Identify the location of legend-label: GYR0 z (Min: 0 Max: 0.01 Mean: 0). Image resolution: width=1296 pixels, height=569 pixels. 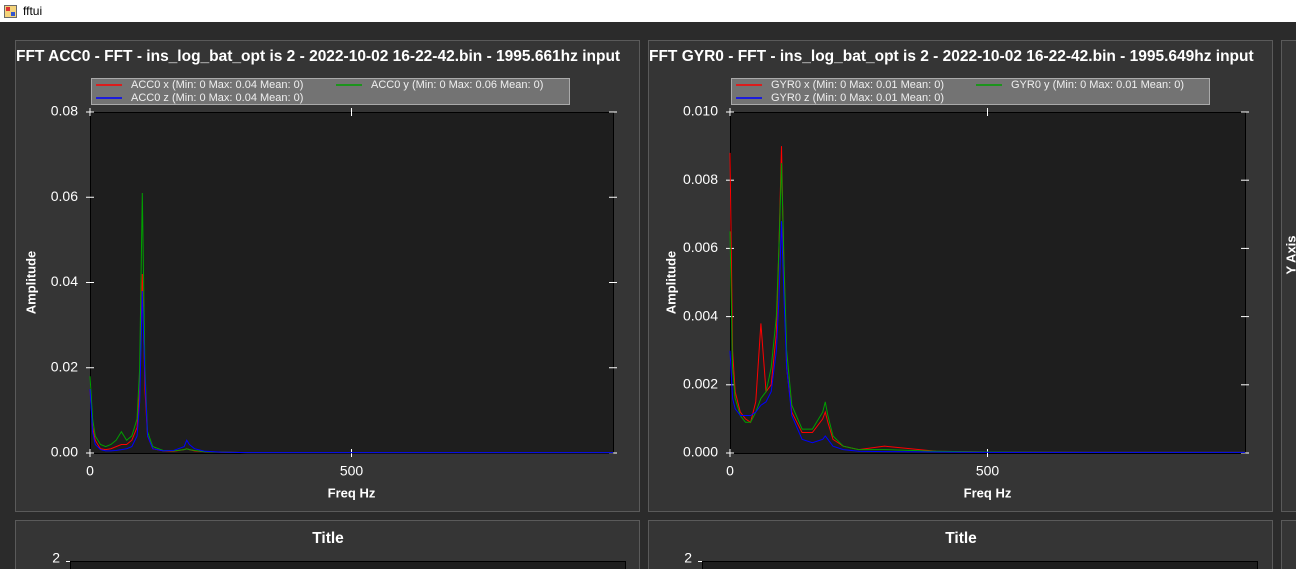
(857, 98).